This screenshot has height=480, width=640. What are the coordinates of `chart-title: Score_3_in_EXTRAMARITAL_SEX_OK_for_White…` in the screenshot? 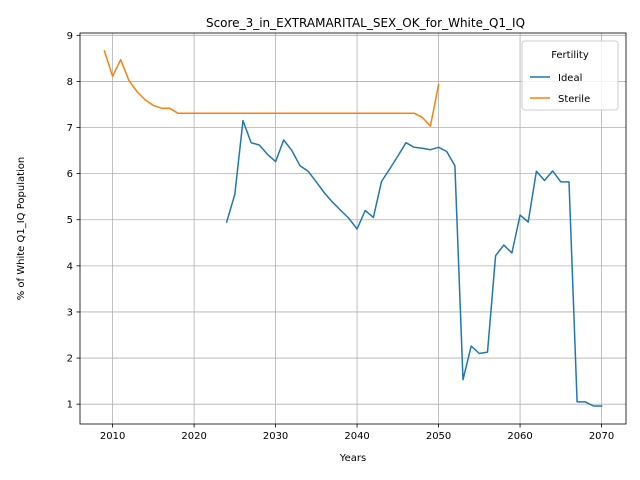 It's located at (365, 23).